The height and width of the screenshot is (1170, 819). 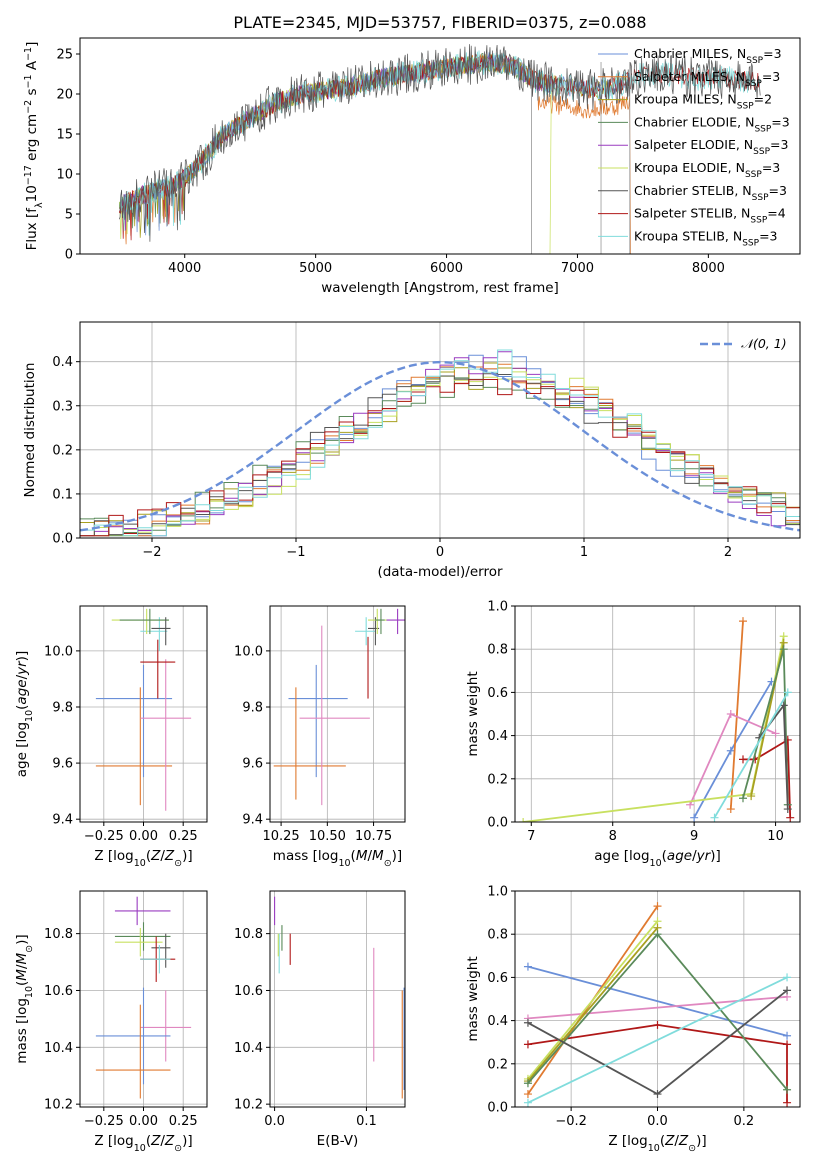 What do you see at coordinates (531, 836) in the screenshot?
I see `x-tick-label: 7` at bounding box center [531, 836].